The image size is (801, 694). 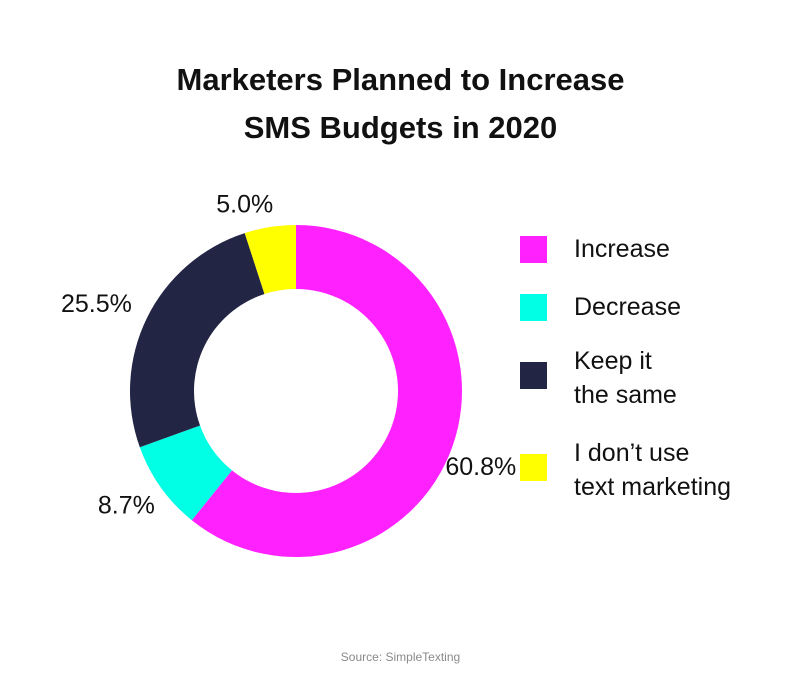 I want to click on legend-swatch-decrease, so click(x=533, y=307).